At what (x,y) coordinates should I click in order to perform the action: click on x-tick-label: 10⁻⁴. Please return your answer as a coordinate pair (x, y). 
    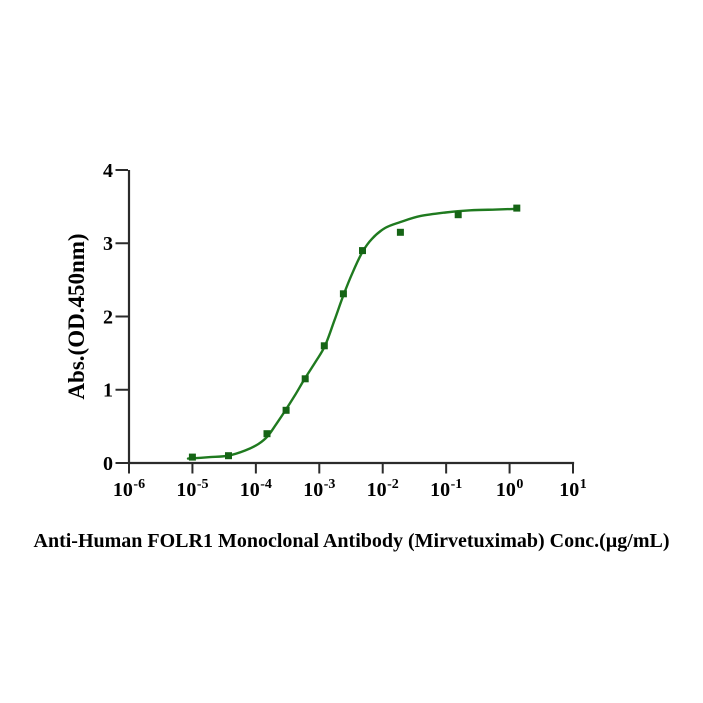
    Looking at the image, I should click on (256, 489).